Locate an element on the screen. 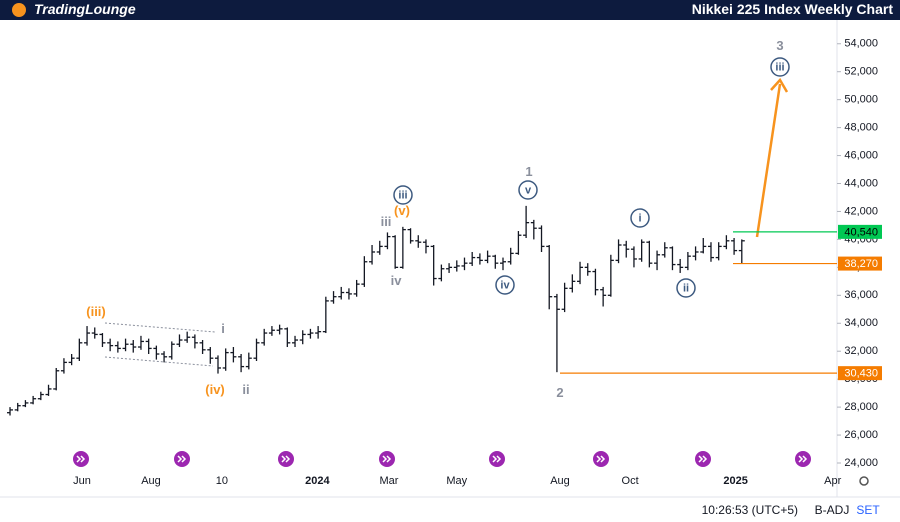  clock: 10:26:53 (UTC+5) is located at coordinates (750, 510).